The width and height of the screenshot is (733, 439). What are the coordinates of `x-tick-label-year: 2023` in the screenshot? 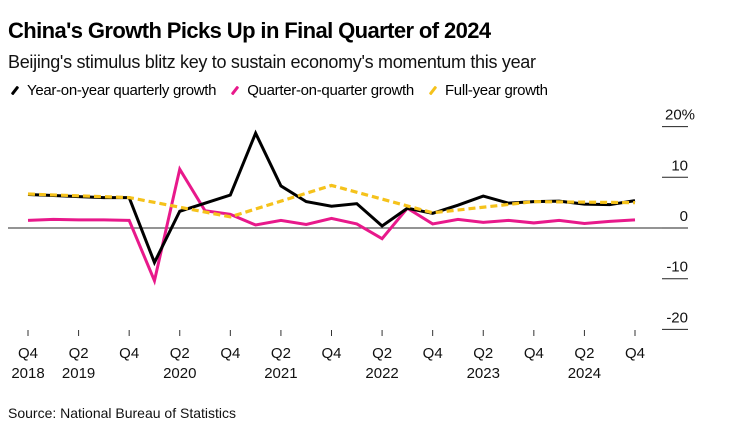 It's located at (483, 373).